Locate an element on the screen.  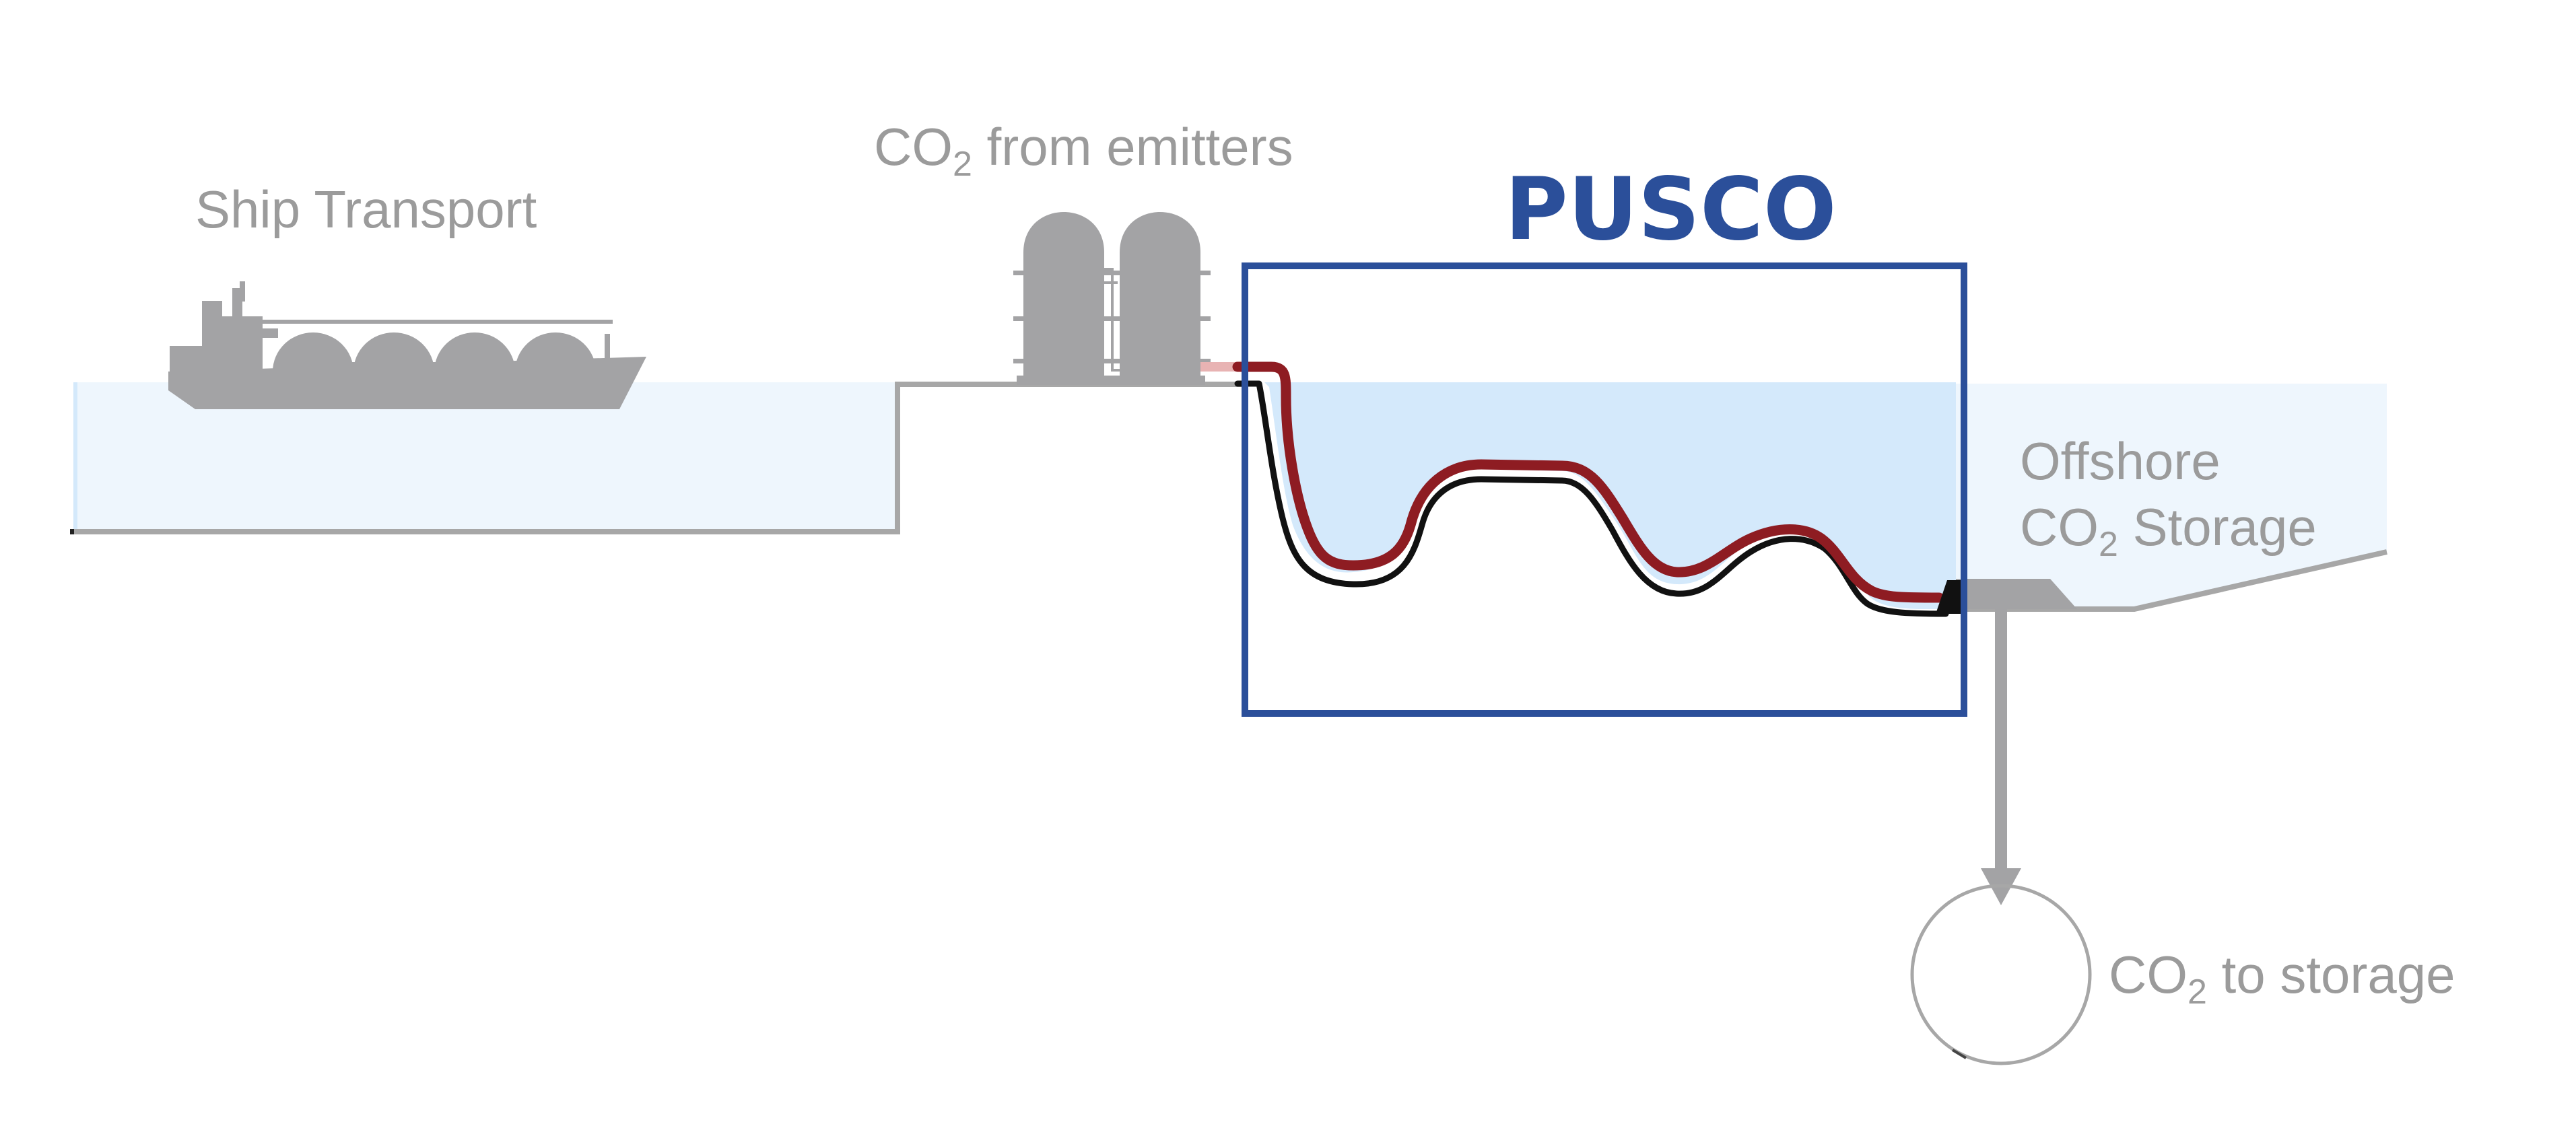
pusco-box is located at coordinates (1605, 489).